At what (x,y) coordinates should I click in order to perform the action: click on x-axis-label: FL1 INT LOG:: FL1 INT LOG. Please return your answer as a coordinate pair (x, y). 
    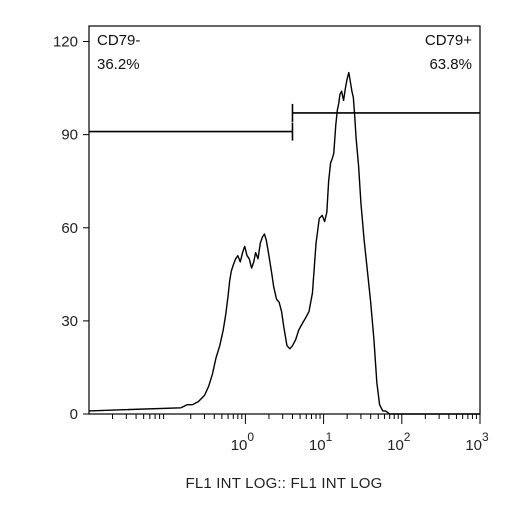
    Looking at the image, I should click on (283, 483).